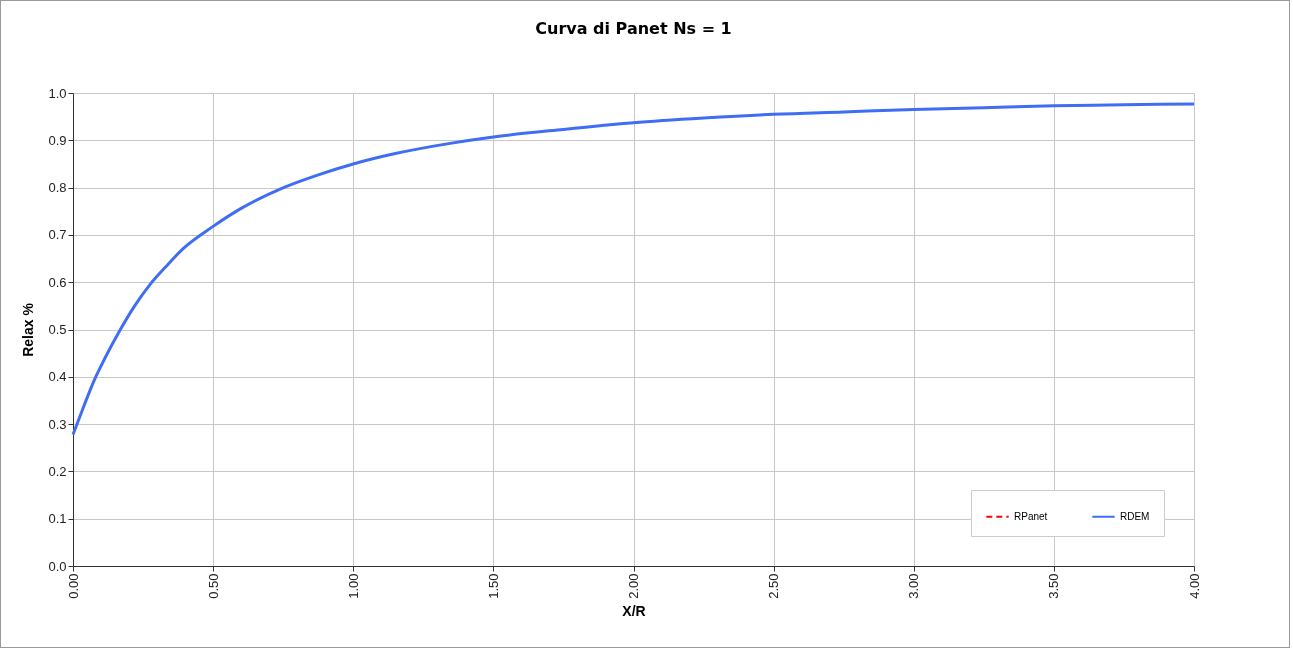  Describe the element at coordinates (493, 586) in the screenshot. I see `x-tick-label: 1.50` at that location.